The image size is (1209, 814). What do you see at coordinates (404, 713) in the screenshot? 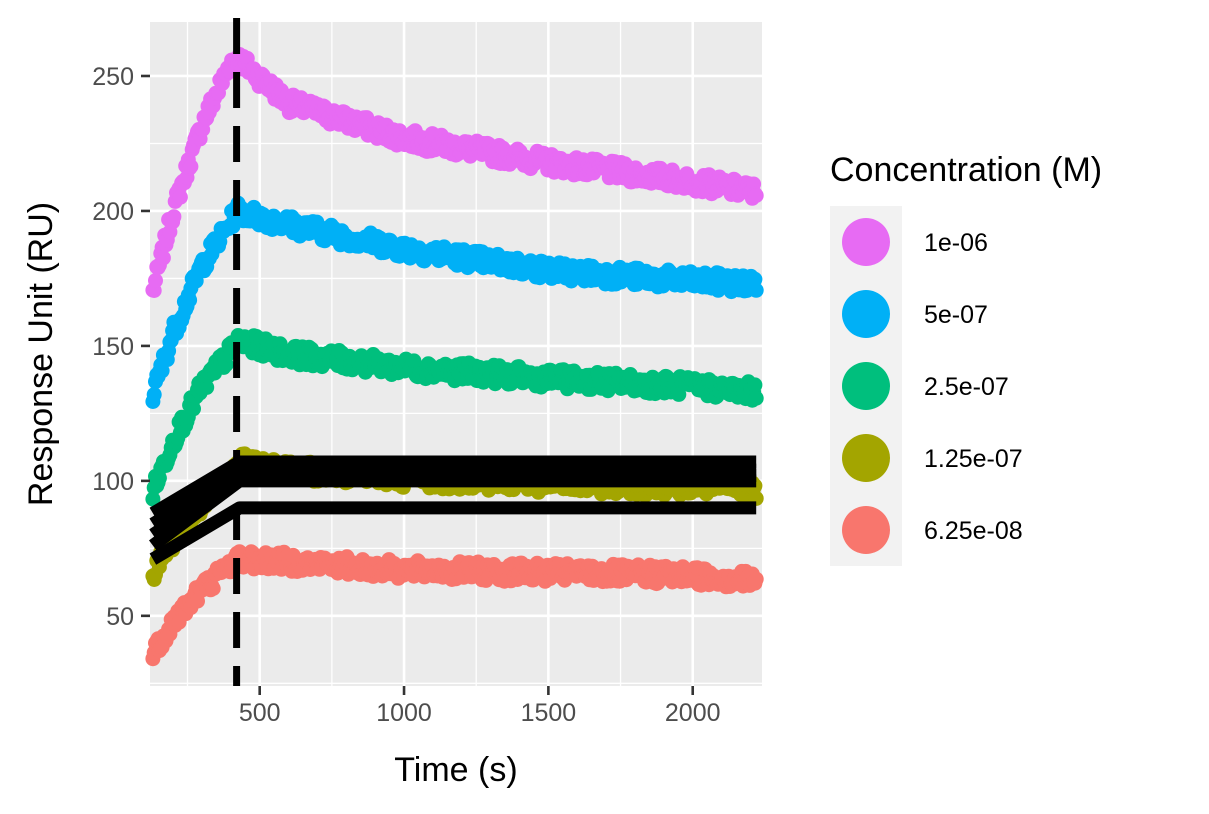
I see `x-tick-label: 1000` at bounding box center [404, 713].